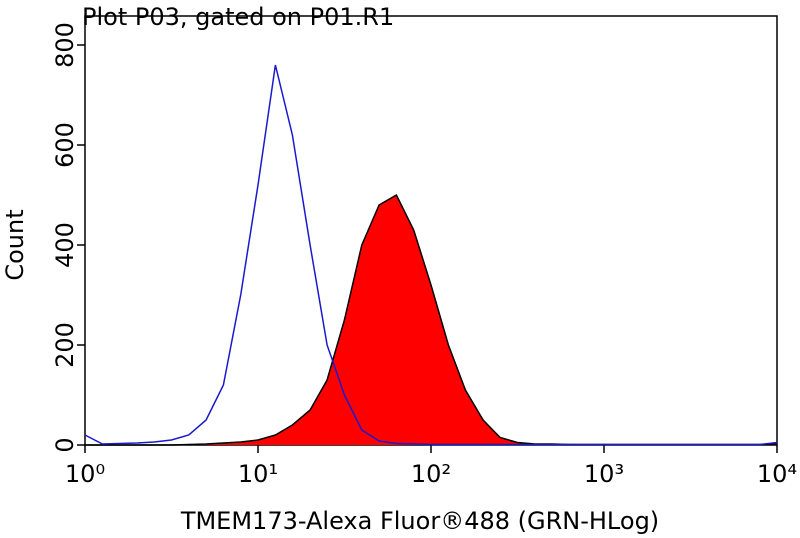 Image resolution: width=800 pixels, height=538 pixels. What do you see at coordinates (604, 474) in the screenshot?
I see `x-tick-label: 10³` at bounding box center [604, 474].